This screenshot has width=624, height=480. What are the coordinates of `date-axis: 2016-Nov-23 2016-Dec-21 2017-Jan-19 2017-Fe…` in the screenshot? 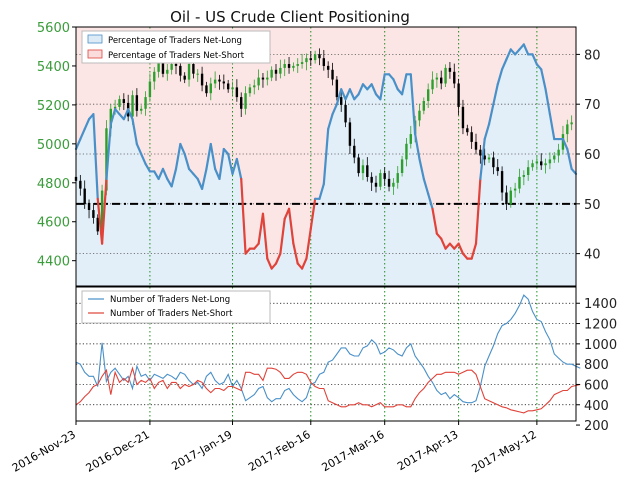 It's located at (274, 448).